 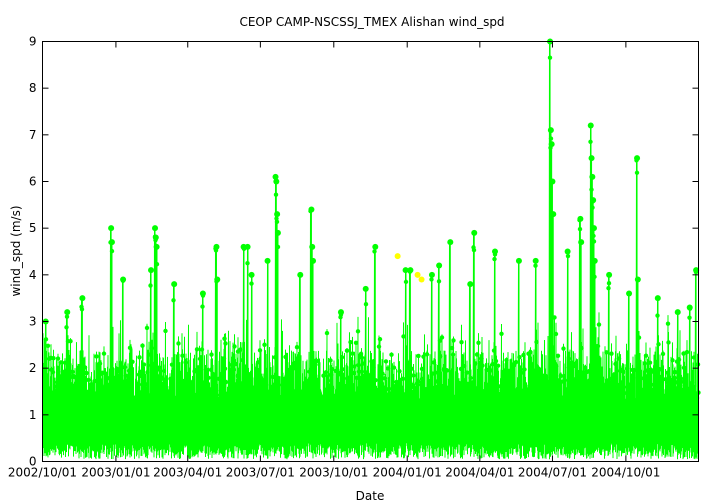 I want to click on y-tick-label: 8, so click(x=33, y=88).